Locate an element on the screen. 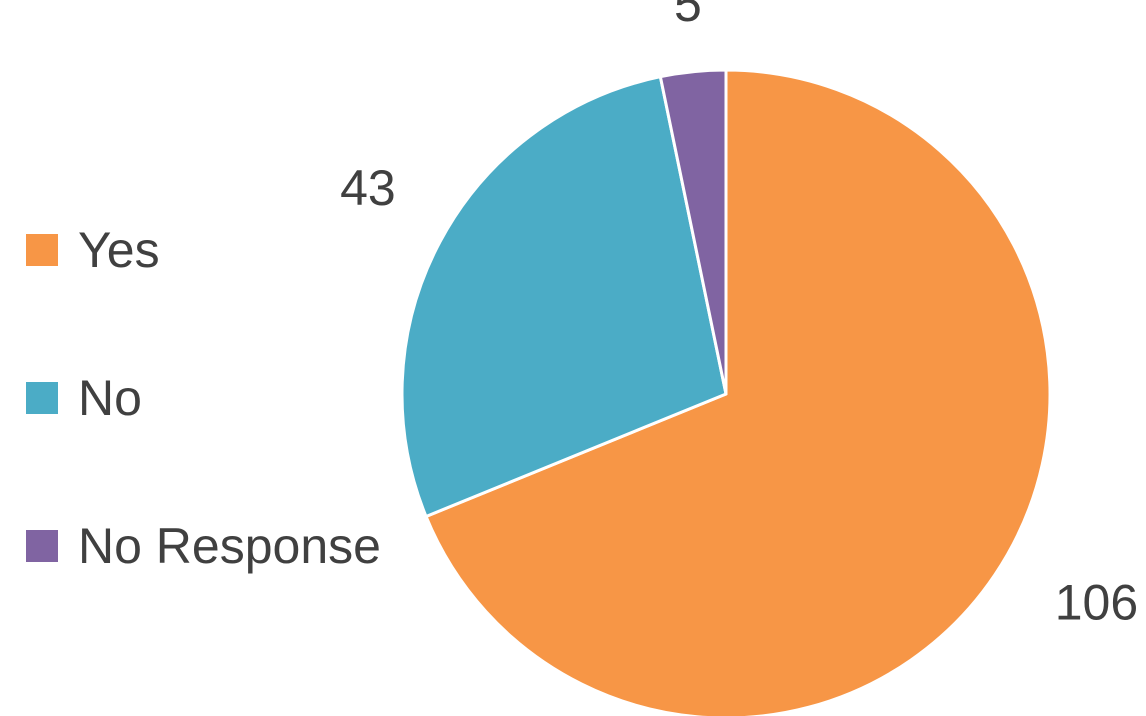 This screenshot has height=716, width=1146. data-label-yes: 106 is located at coordinates (1096, 603).